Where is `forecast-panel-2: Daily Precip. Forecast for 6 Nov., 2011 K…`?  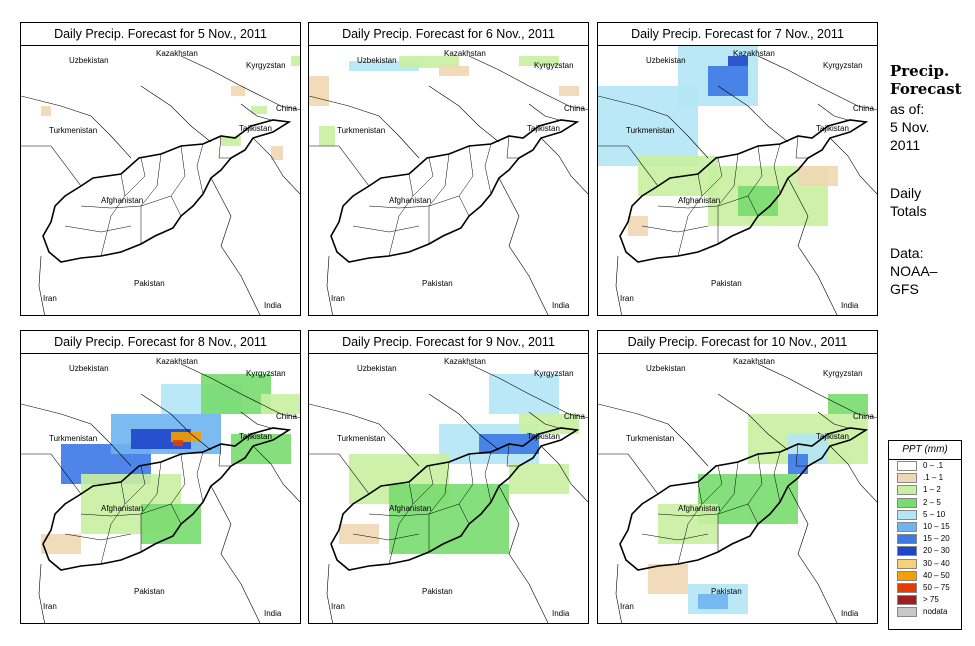
forecast-panel-2: Daily Precip. Forecast for 6 Nov., 2011 K… is located at coordinates (448, 169).